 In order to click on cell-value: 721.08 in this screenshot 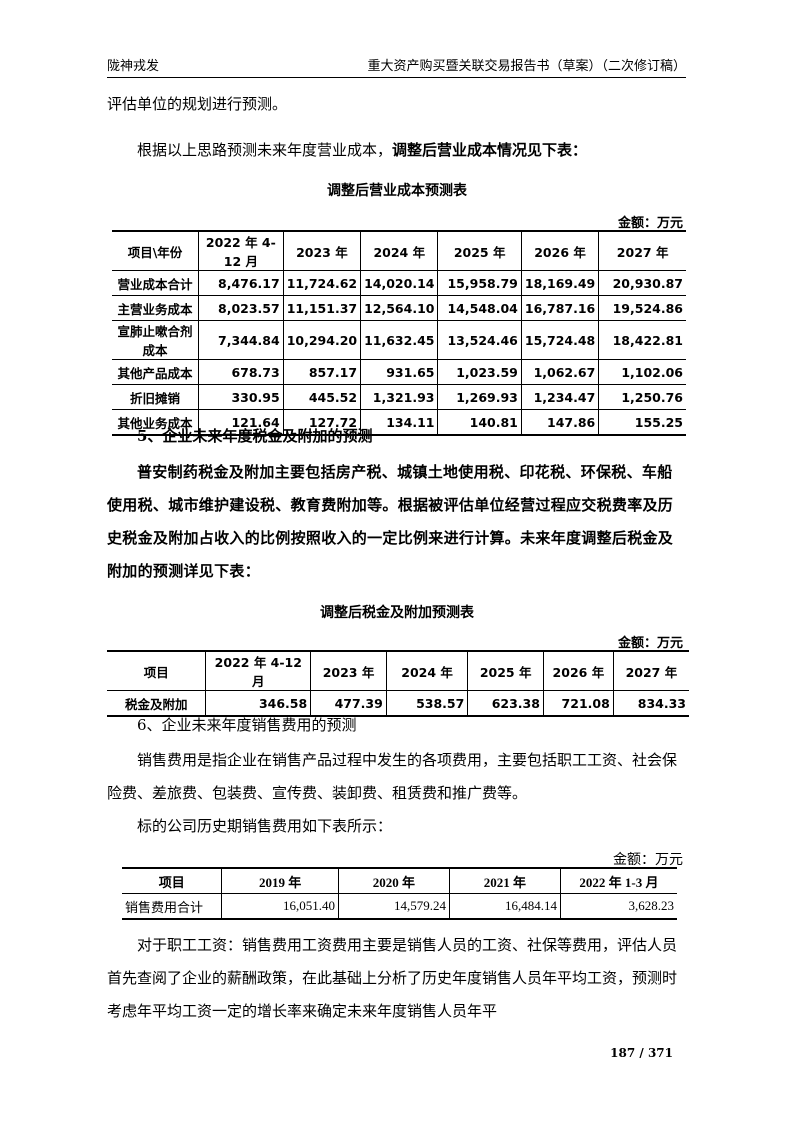, I will do `click(578, 703)`.